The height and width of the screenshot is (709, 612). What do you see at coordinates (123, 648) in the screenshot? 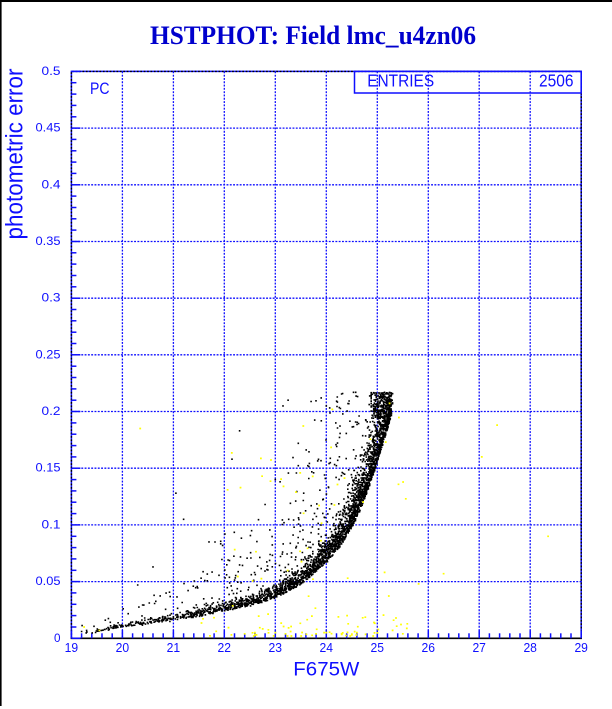
I see `svg-text: 20` at bounding box center [123, 648].